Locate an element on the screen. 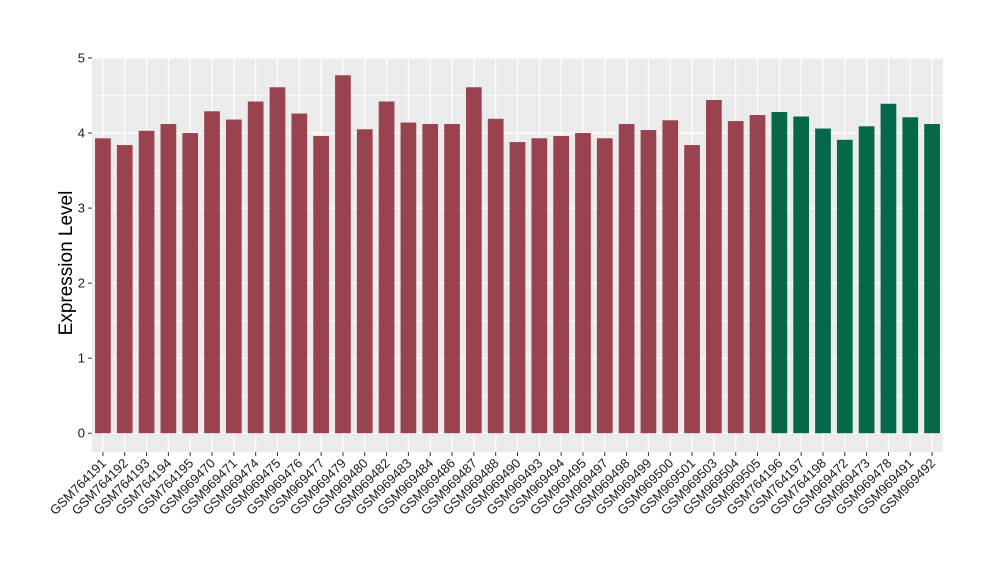 This screenshot has height=580, width=1000. y-tick-label: 2 is located at coordinates (81, 283).